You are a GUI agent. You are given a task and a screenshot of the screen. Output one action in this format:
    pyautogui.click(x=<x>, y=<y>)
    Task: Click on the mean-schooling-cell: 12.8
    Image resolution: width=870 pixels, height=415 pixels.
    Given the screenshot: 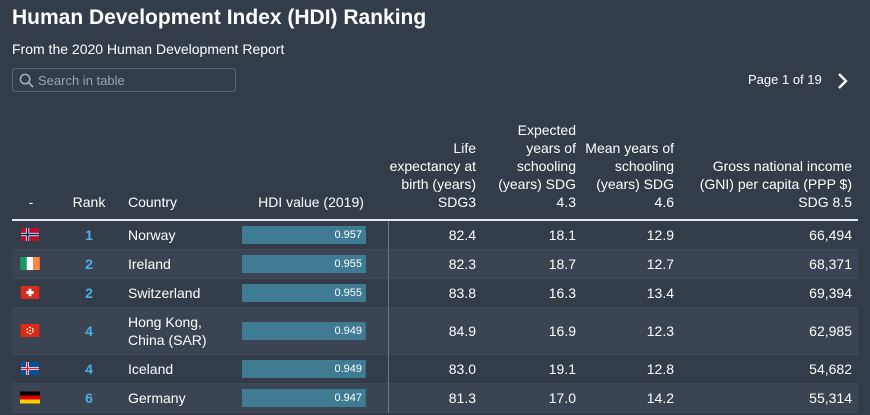 What is the action you would take?
    pyautogui.click(x=660, y=368)
    